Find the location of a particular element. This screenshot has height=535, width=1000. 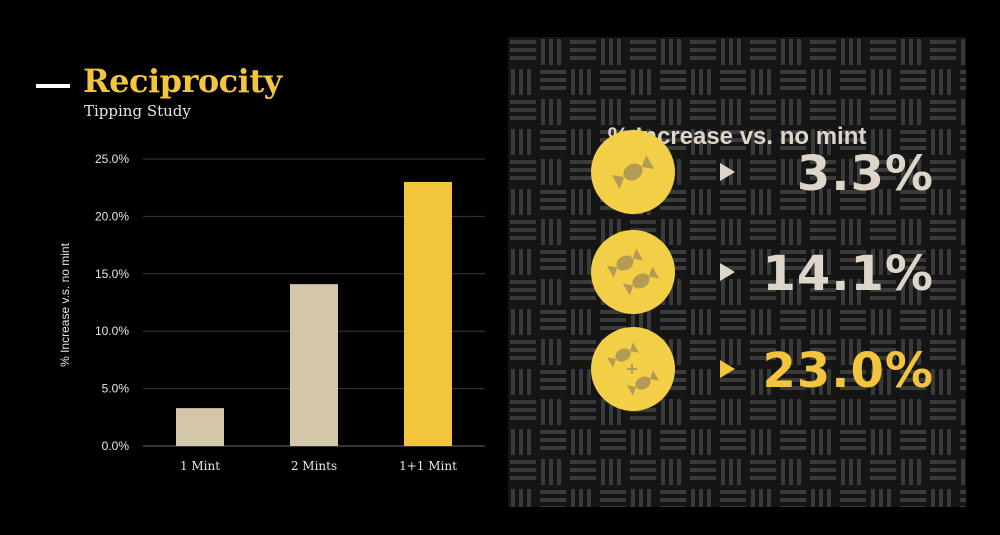

one-candy-icon is located at coordinates (633, 172).